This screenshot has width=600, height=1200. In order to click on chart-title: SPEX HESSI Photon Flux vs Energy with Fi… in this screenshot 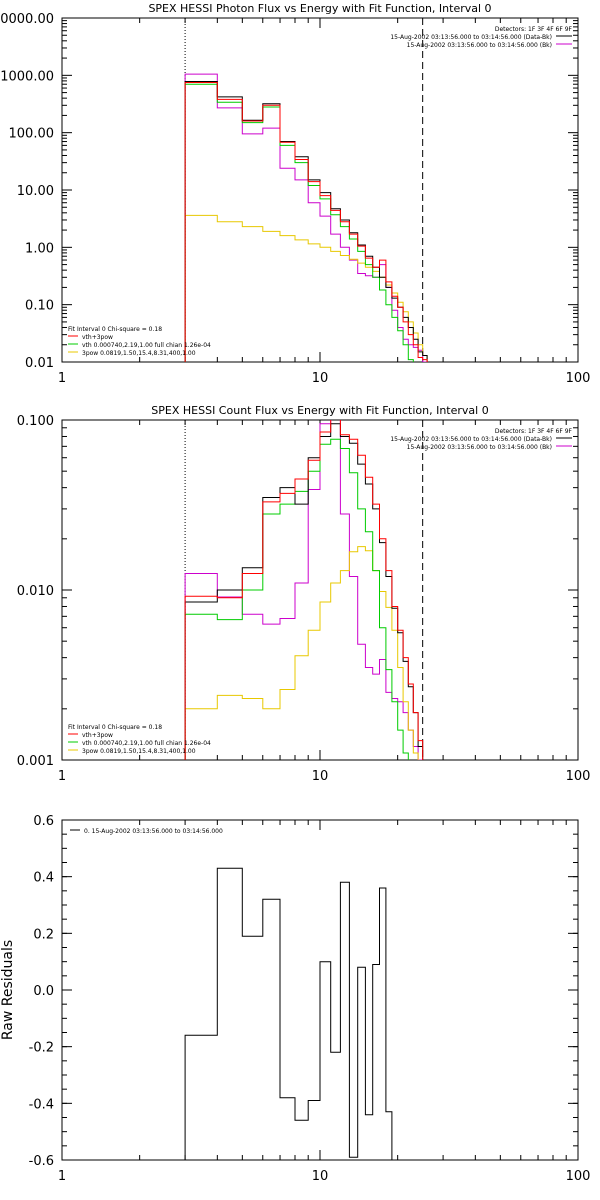, I will do `click(319, 8)`.